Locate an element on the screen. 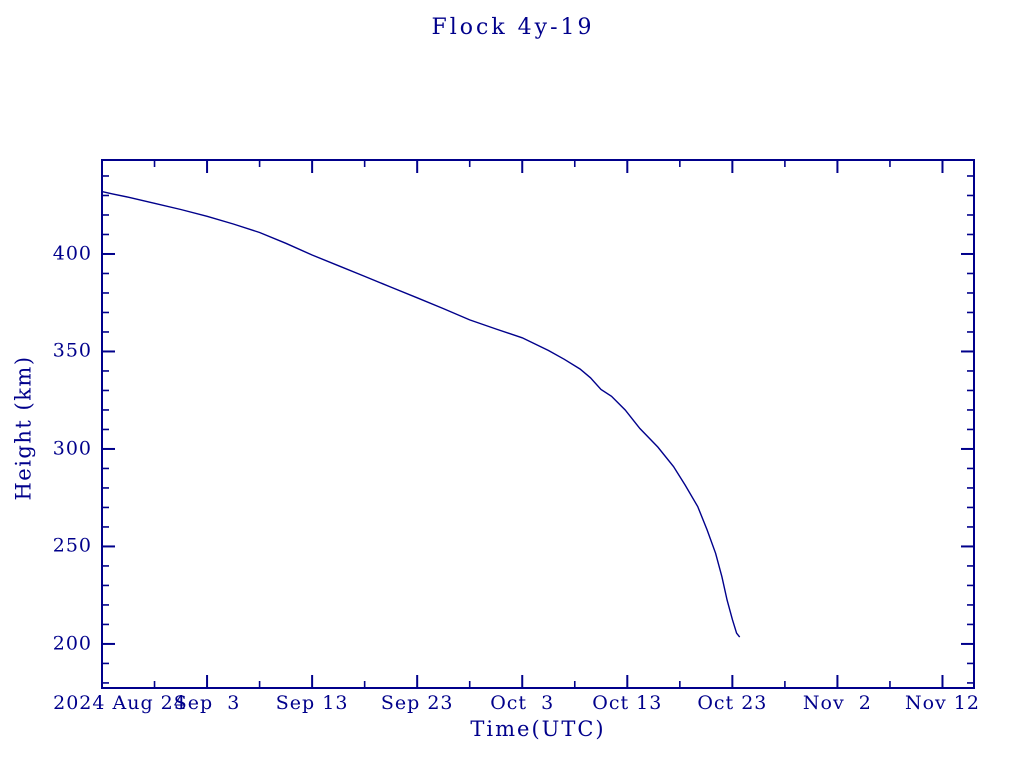  x-tick-label: Oct 23 is located at coordinates (732, 703).